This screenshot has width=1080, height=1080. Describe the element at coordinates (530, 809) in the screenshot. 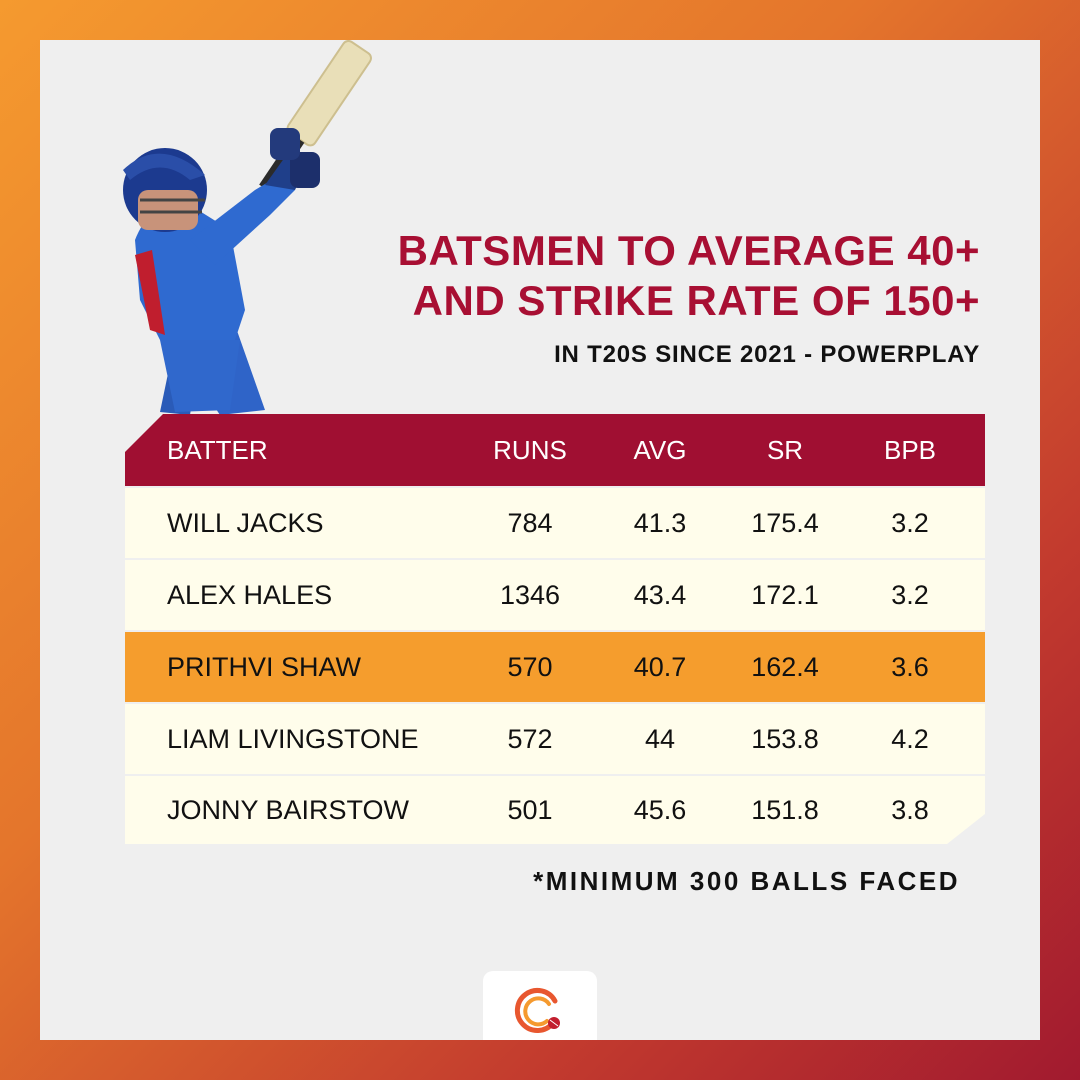

I see `runs-value: 501` at that location.